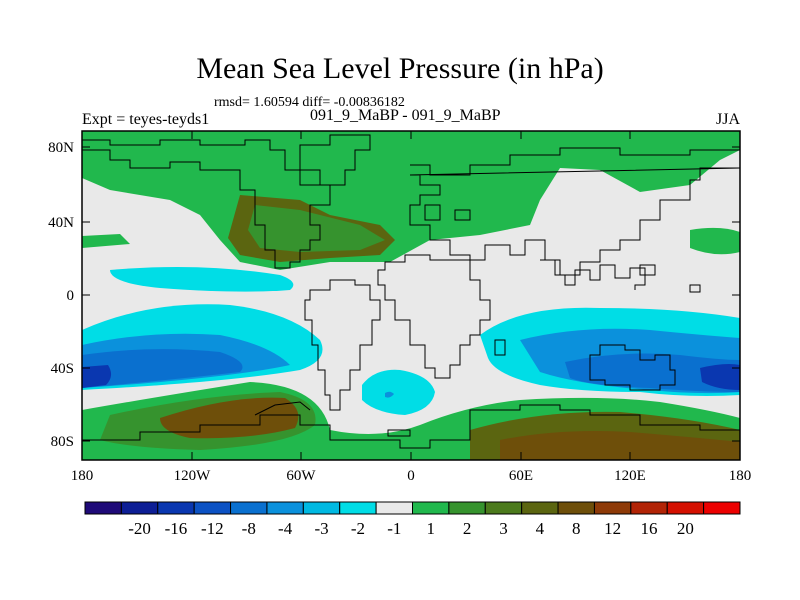 This screenshot has height=600, width=800. Describe the element at coordinates (500, 347) in the screenshot. I see `madagascar-outline` at that location.